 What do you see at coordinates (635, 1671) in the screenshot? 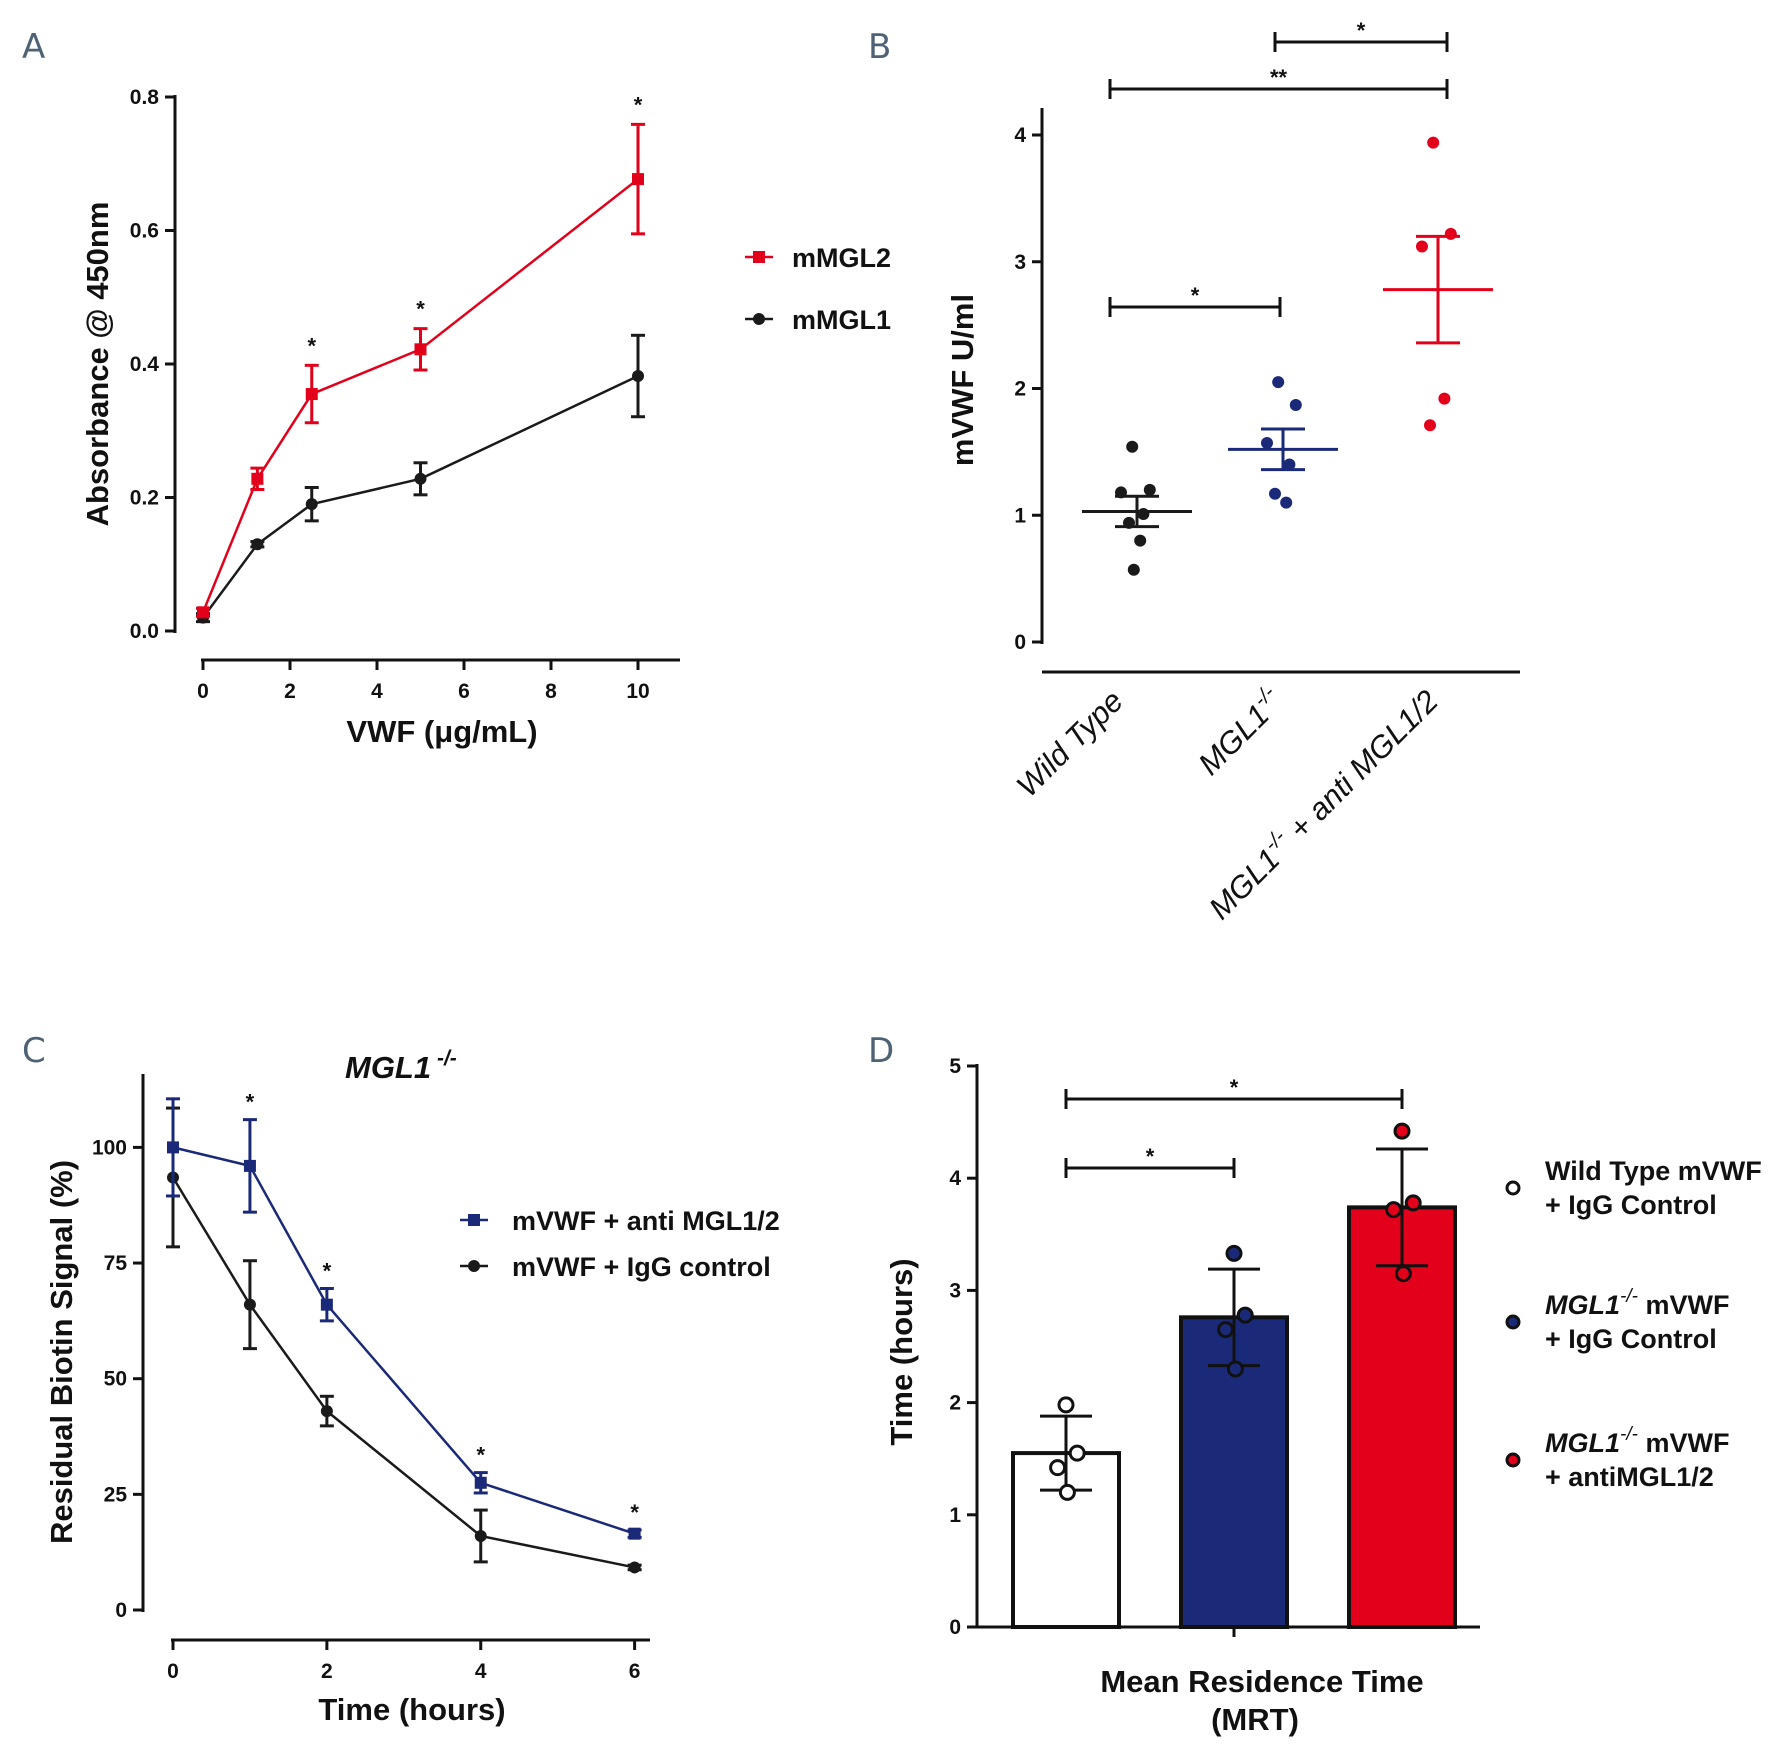
I see `x-tick-label-c: 6` at bounding box center [635, 1671].